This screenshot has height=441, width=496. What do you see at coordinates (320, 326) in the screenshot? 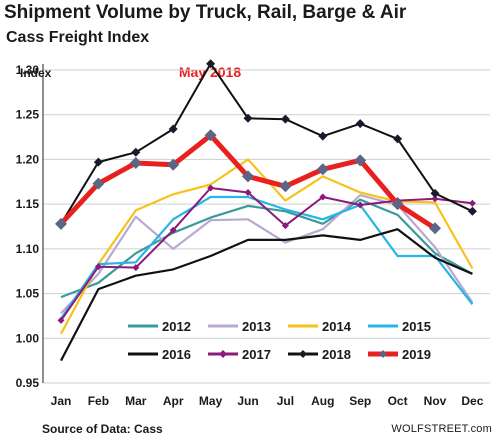
I see `legend-item-2014: 2014` at bounding box center [320, 326].